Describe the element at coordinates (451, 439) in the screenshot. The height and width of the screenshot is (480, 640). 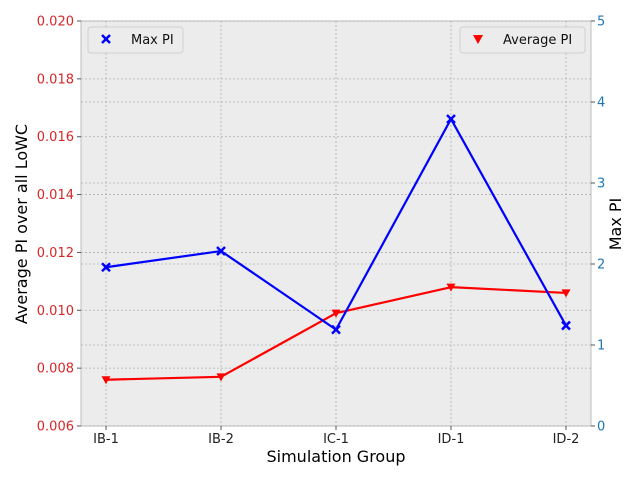
I see `x-tick-label: ID-1` at that location.